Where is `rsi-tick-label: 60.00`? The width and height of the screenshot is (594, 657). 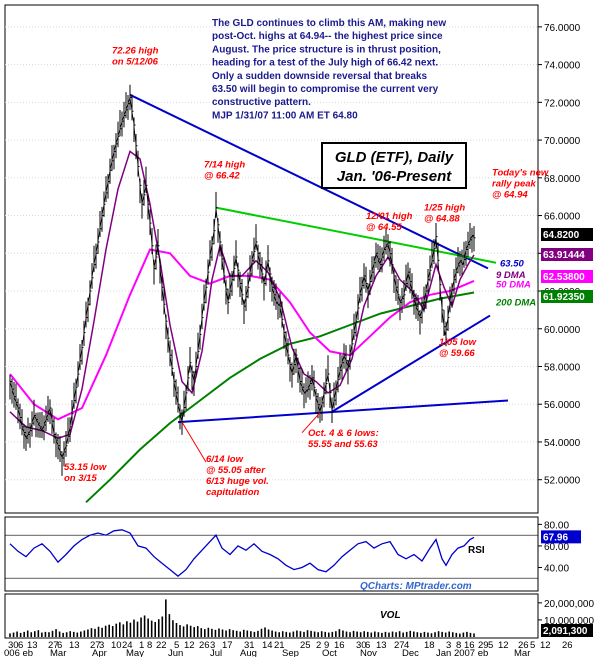 rsi-tick-label: 60.00 is located at coordinates (556, 547).